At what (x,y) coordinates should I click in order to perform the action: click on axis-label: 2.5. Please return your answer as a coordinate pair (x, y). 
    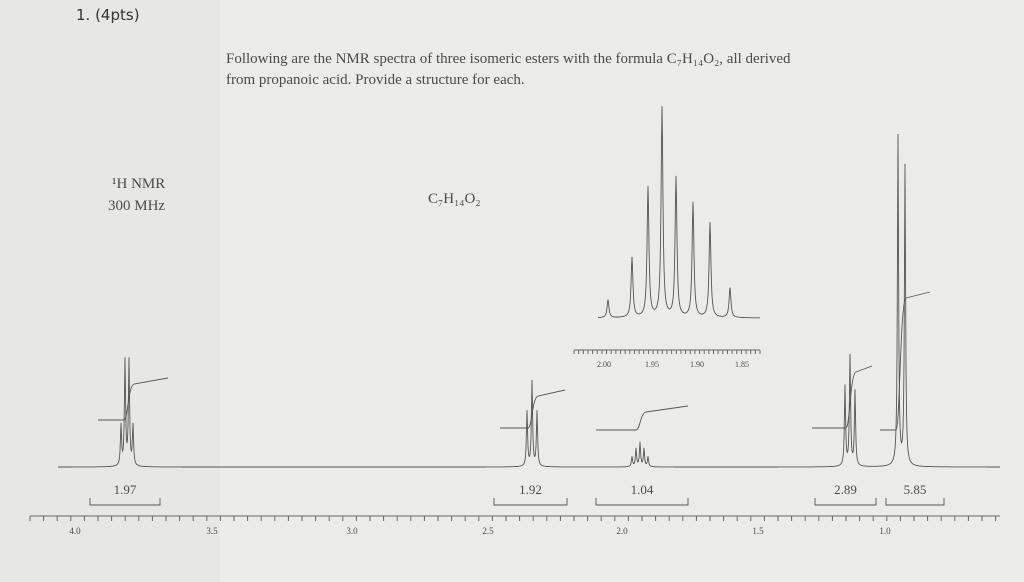
    Looking at the image, I should click on (488, 531).